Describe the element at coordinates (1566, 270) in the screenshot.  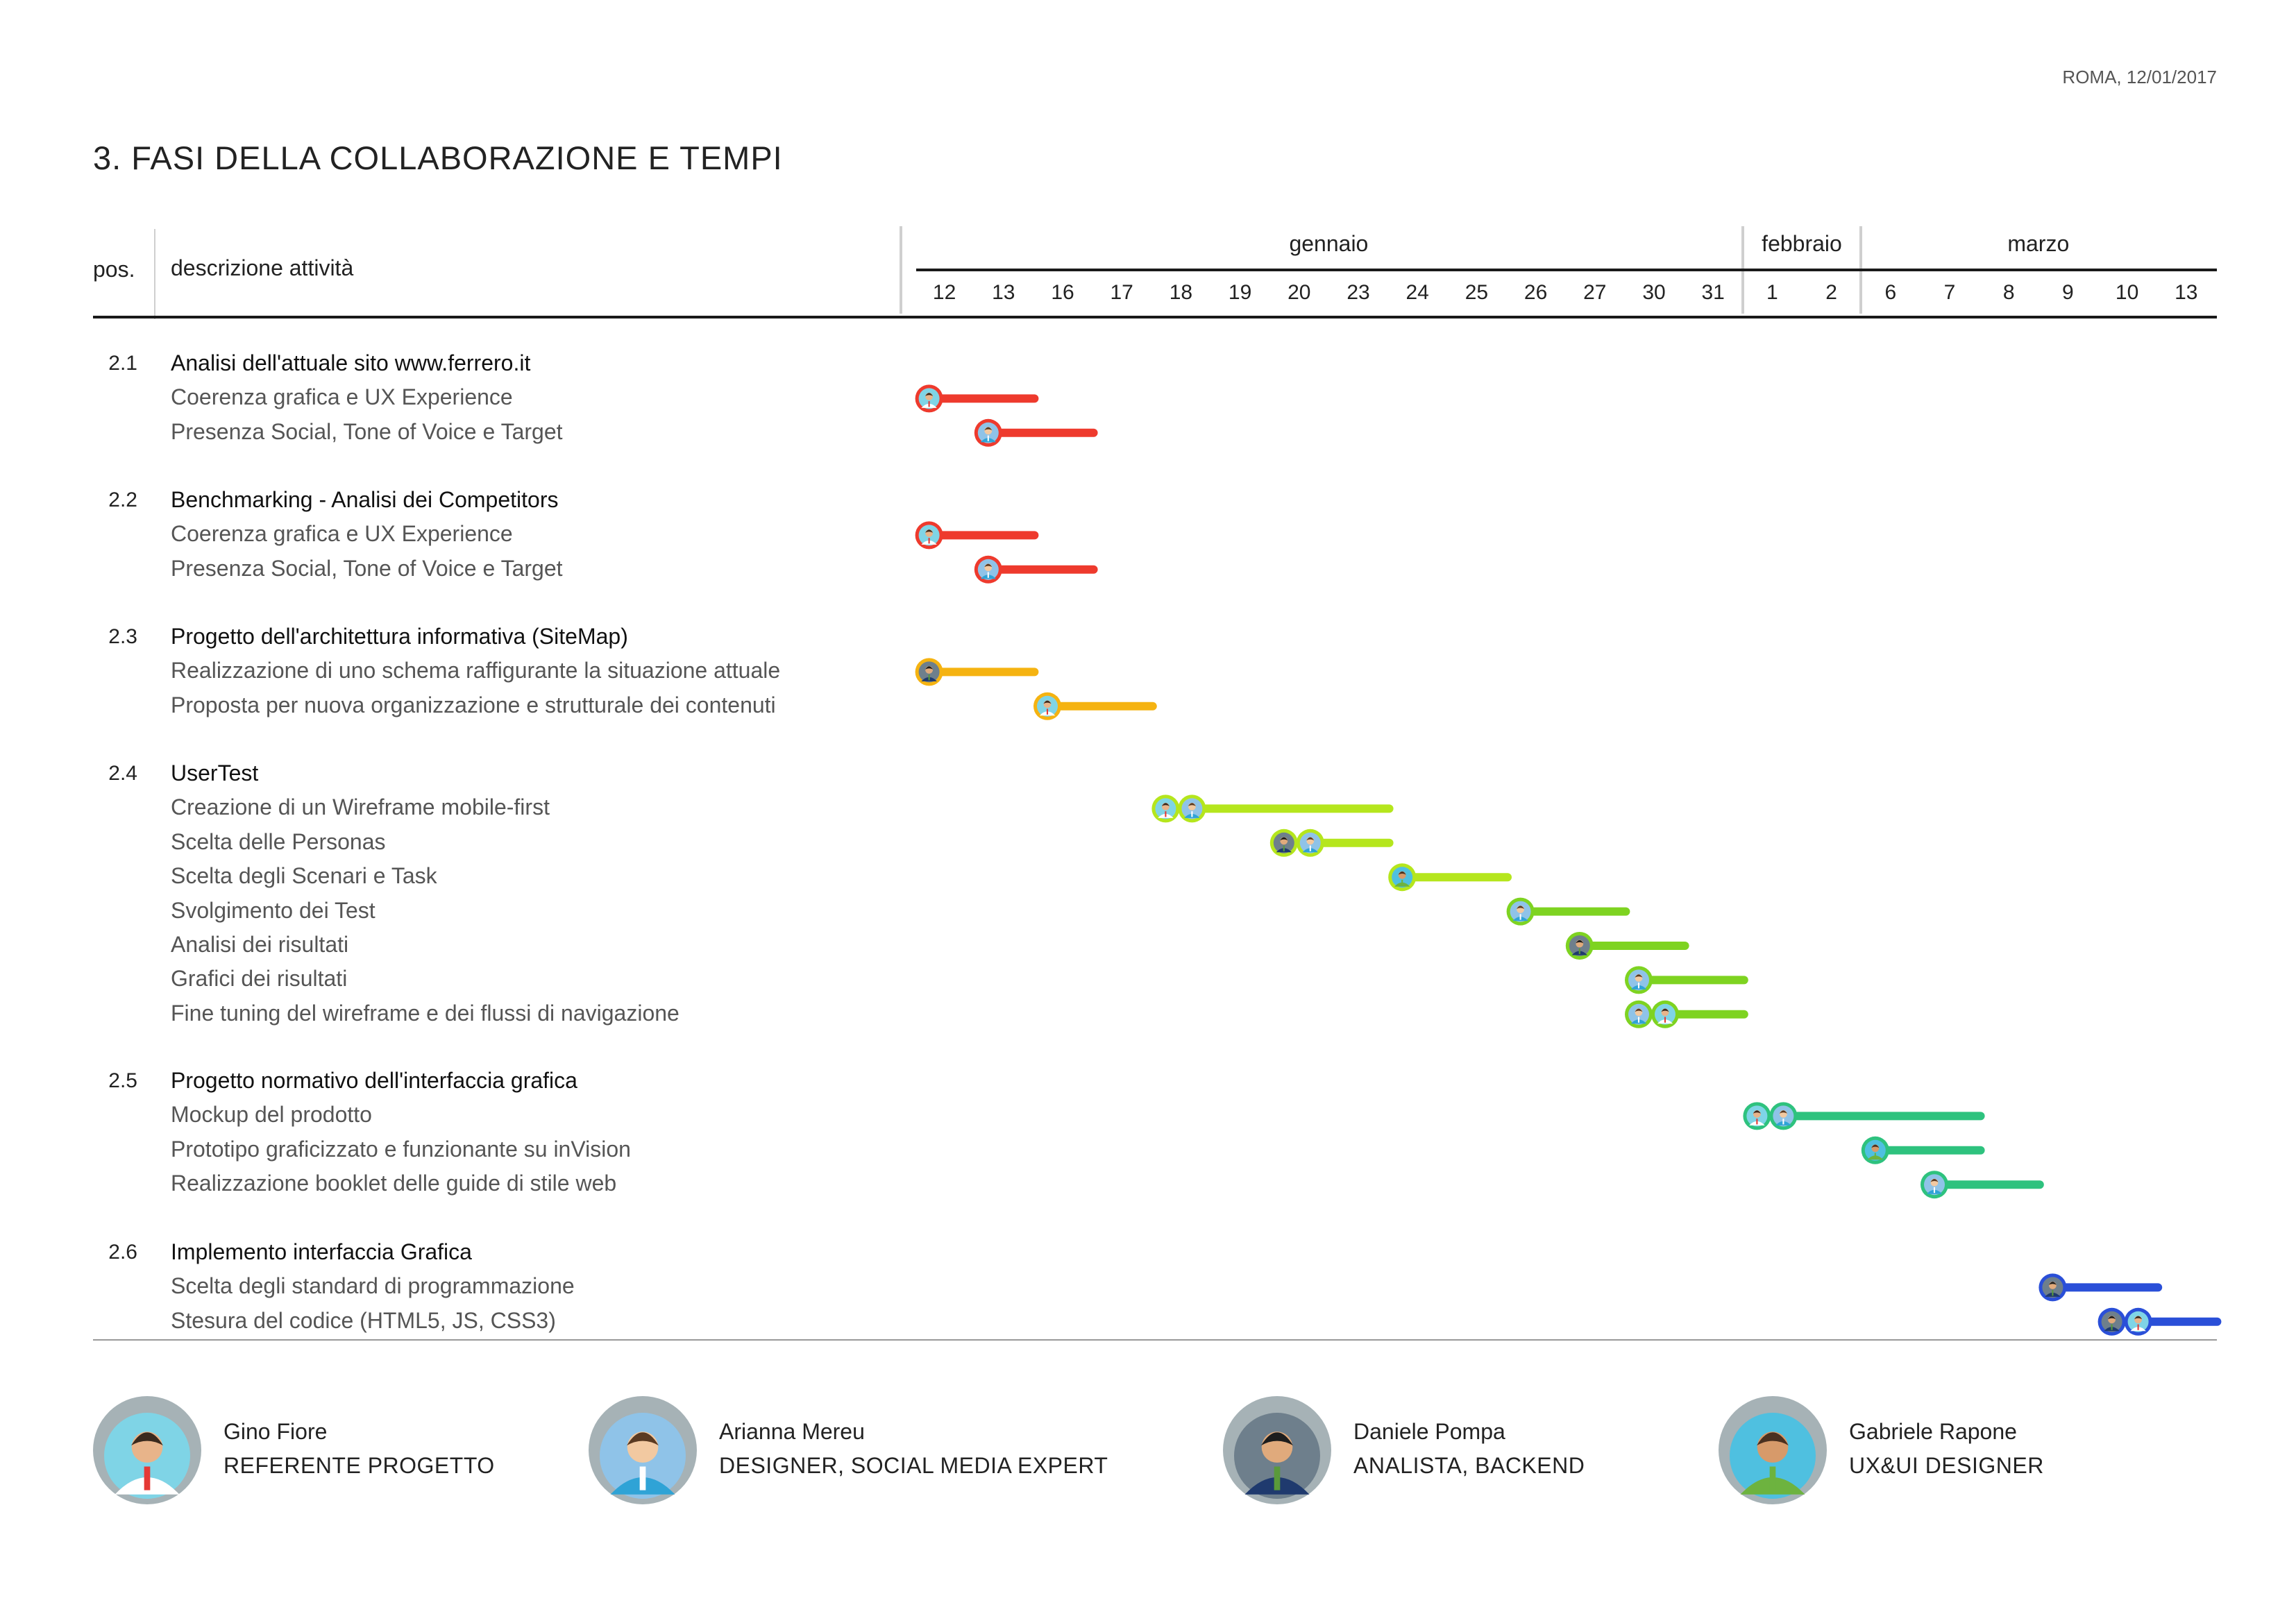
I see `month-rule` at that location.